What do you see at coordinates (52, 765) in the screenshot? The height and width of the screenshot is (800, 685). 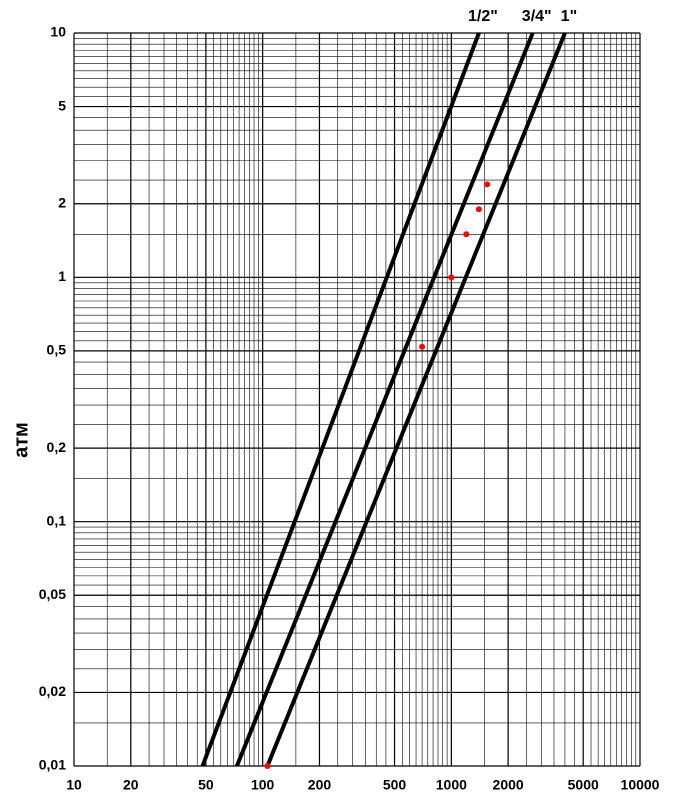 I see `y-tick-label: 0,01` at bounding box center [52, 765].